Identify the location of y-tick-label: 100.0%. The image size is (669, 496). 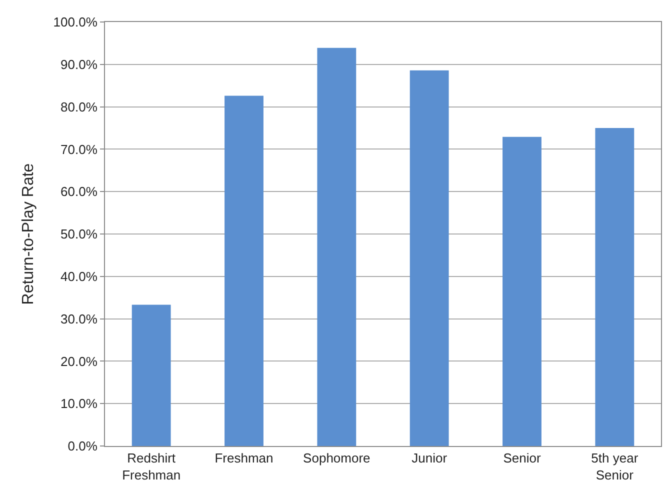
(75, 22).